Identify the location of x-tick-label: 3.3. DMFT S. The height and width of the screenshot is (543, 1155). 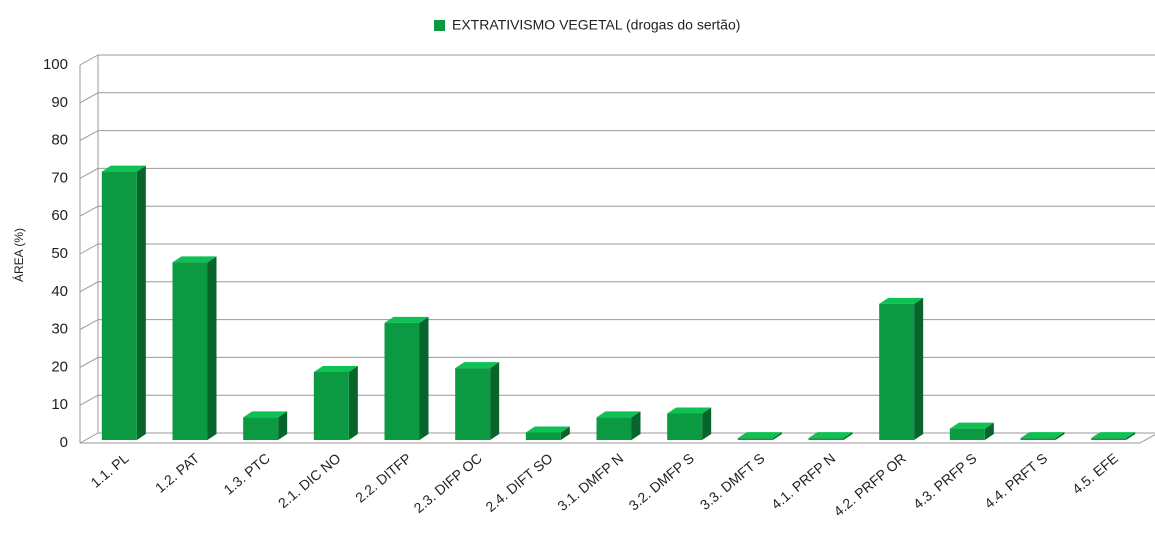
(732, 481).